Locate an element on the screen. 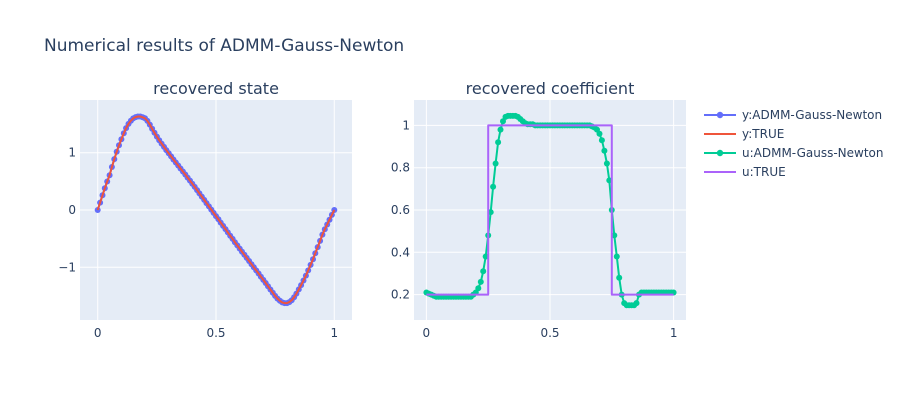  state-series-lines is located at coordinates (216, 210).